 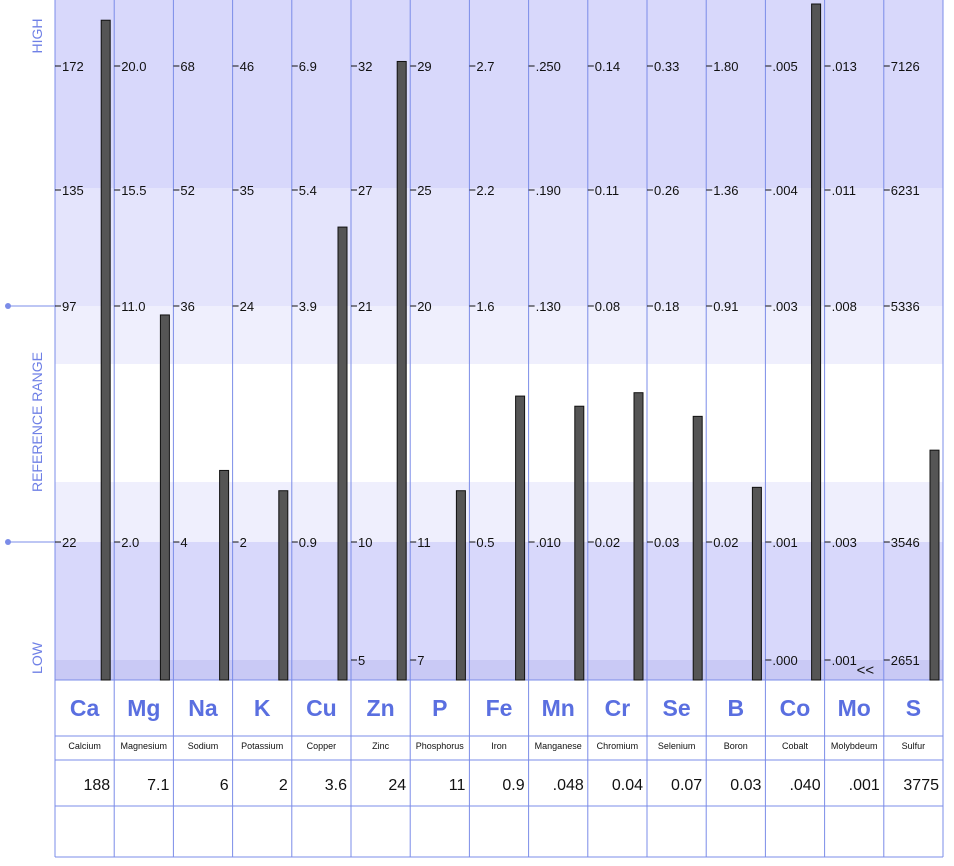 What do you see at coordinates (844, 542) in the screenshot?
I see `tick-label-mo: .003` at bounding box center [844, 542].